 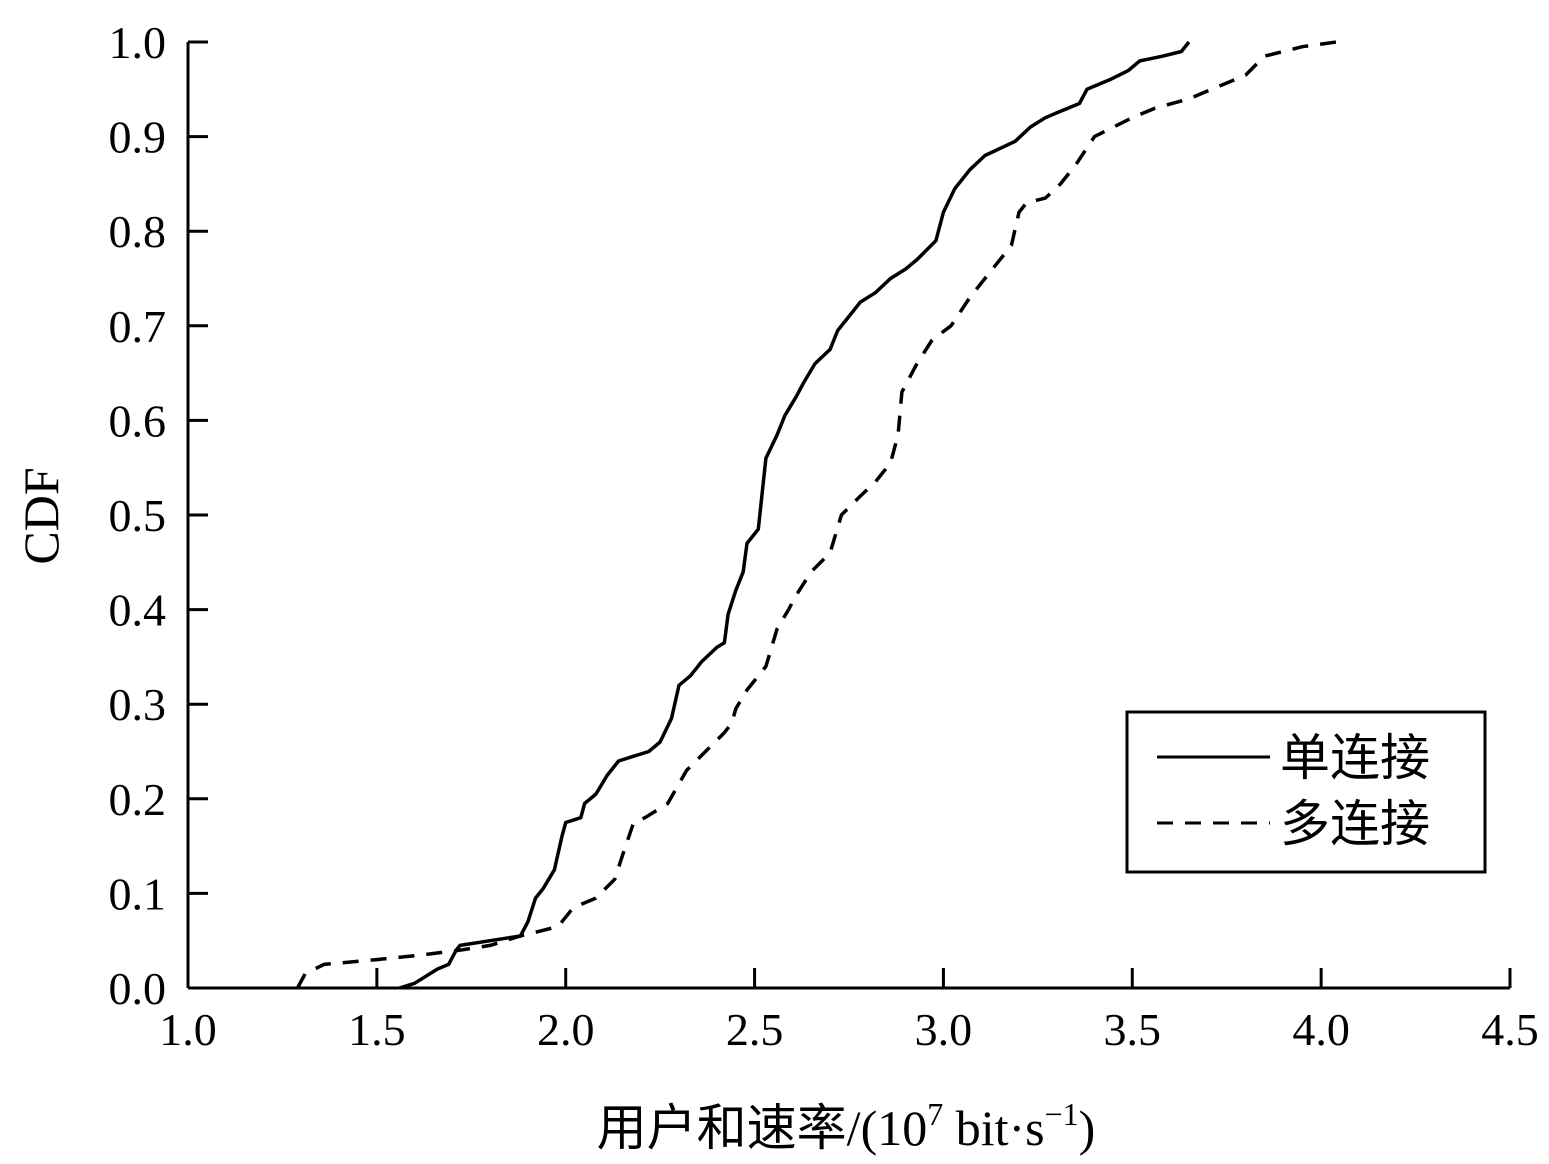 What do you see at coordinates (1510, 1029) in the screenshot?
I see `x-tick-label: 4.5` at bounding box center [1510, 1029].